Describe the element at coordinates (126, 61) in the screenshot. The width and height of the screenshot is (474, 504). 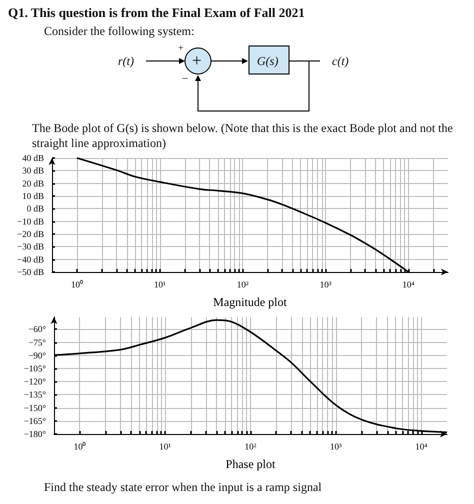
I see `text: r(t)` at that location.